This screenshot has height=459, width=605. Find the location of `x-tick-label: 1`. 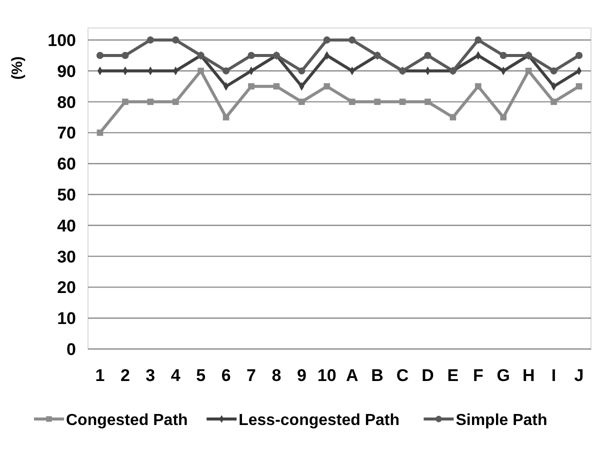

x-tick-label: 1 is located at coordinates (100, 375).